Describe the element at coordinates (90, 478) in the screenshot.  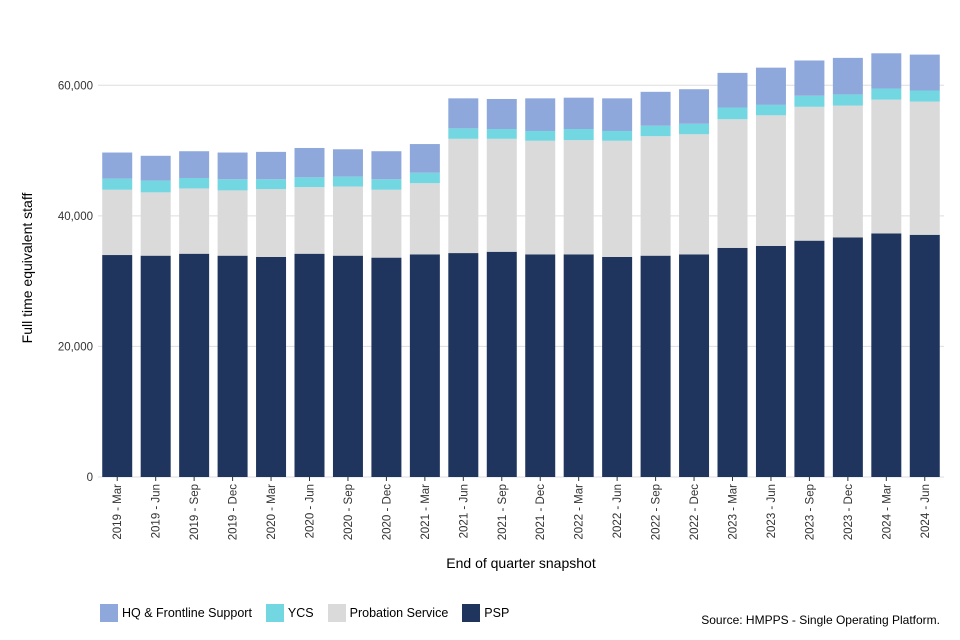
I see `y-tick-label: 0` at that location.